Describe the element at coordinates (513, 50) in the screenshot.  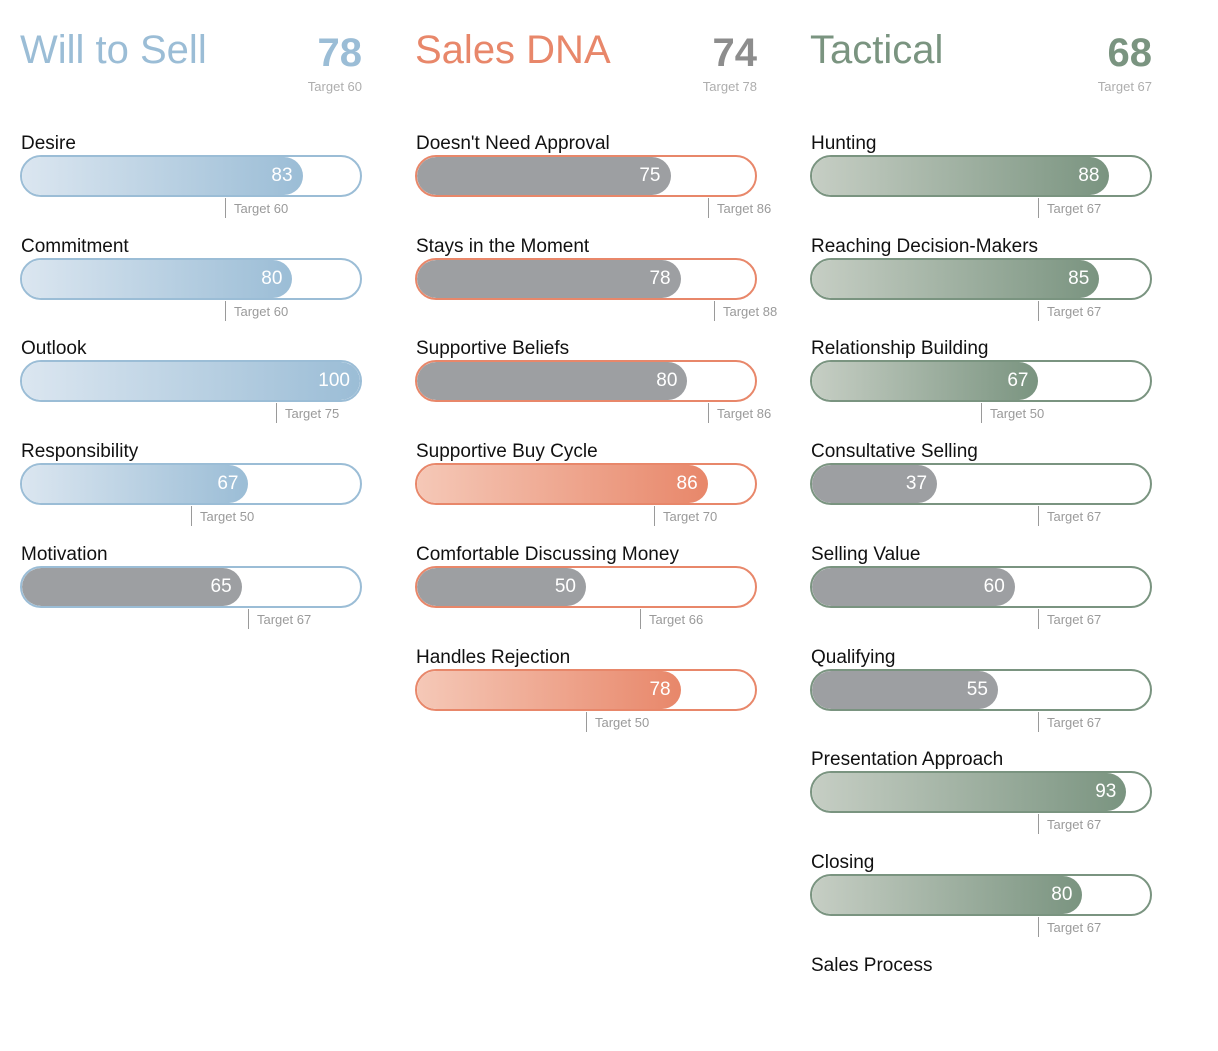
I see `column-title: Sales DNA` at that location.